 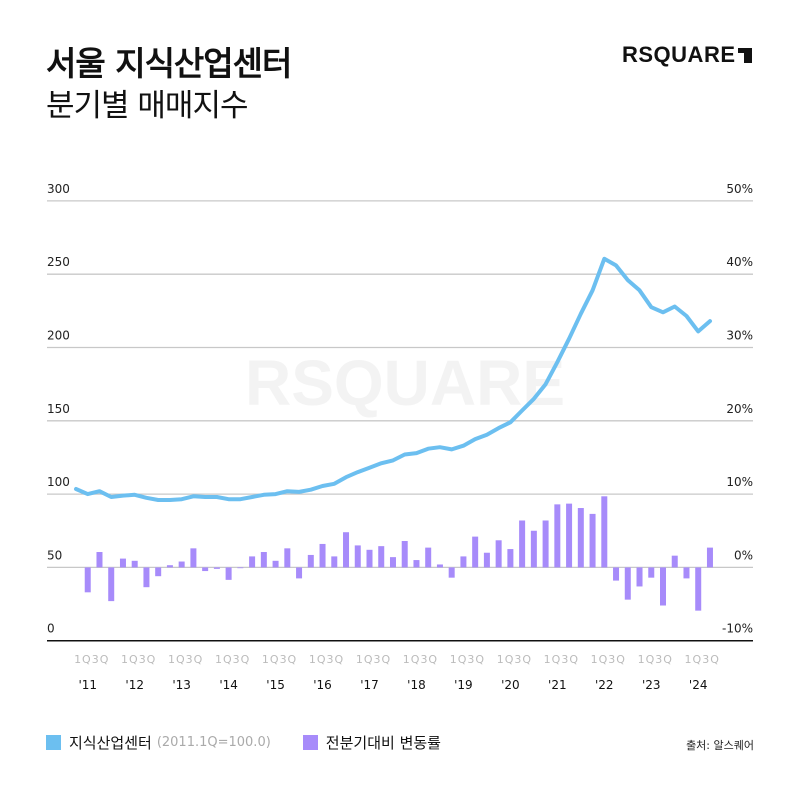 I want to click on year-tick-label: '13, so click(x=181, y=685).